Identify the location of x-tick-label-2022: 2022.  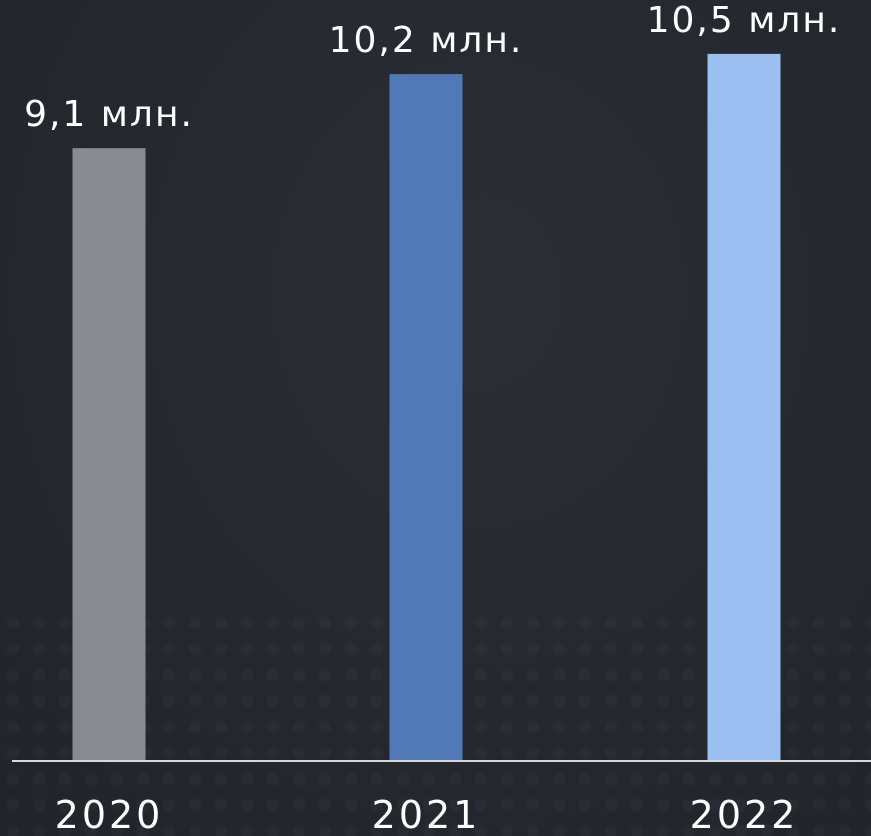
(744, 814).